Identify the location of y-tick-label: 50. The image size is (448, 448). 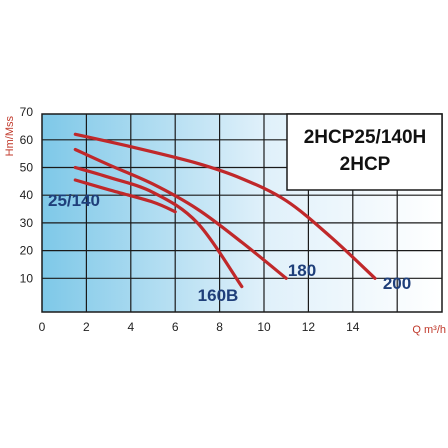
(27, 168).